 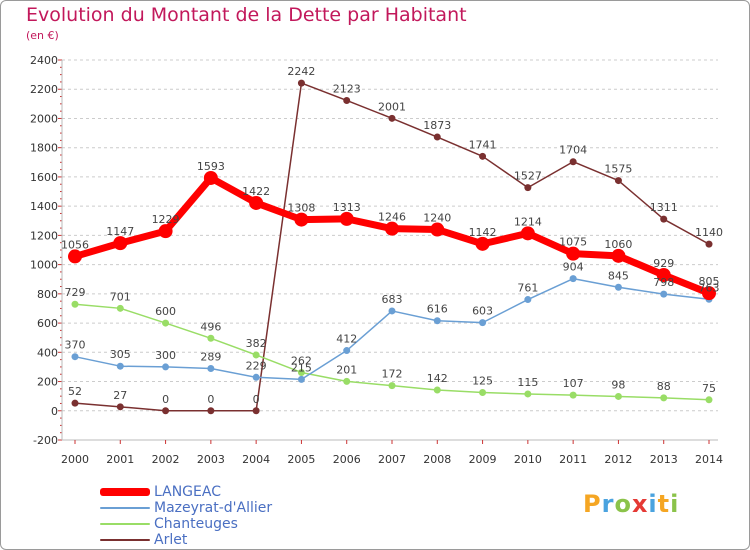 What do you see at coordinates (392, 299) in the screenshot?
I see `data-label: 683` at bounding box center [392, 299].